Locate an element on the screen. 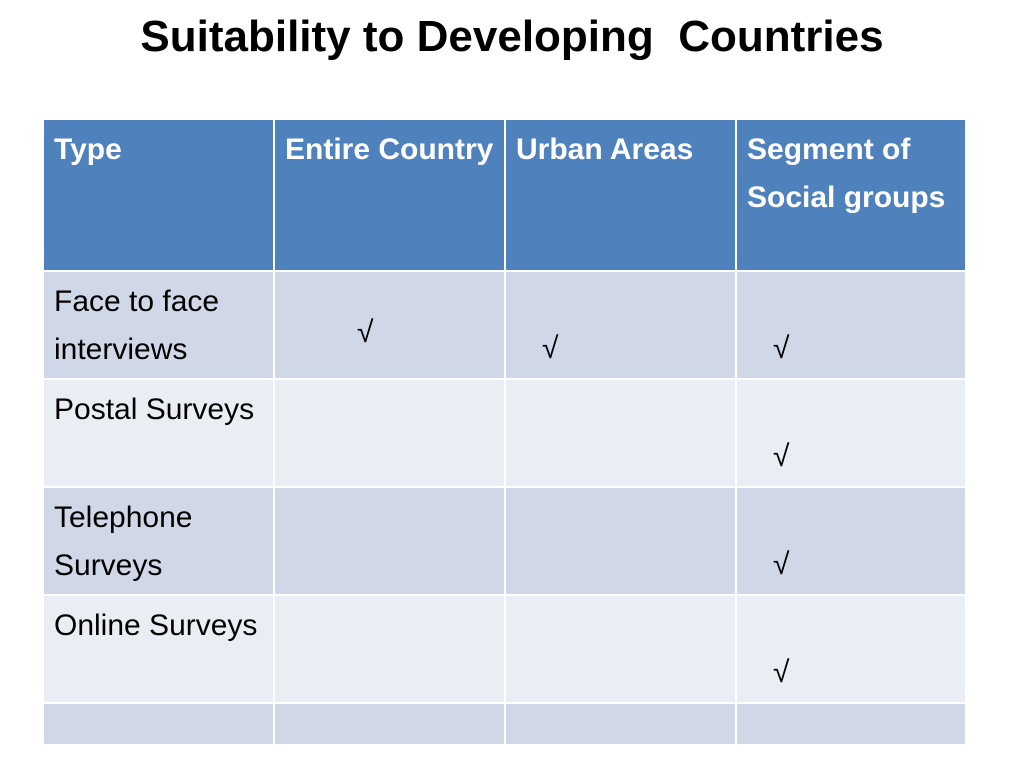  entire-country-cell: √ is located at coordinates (389, 325).